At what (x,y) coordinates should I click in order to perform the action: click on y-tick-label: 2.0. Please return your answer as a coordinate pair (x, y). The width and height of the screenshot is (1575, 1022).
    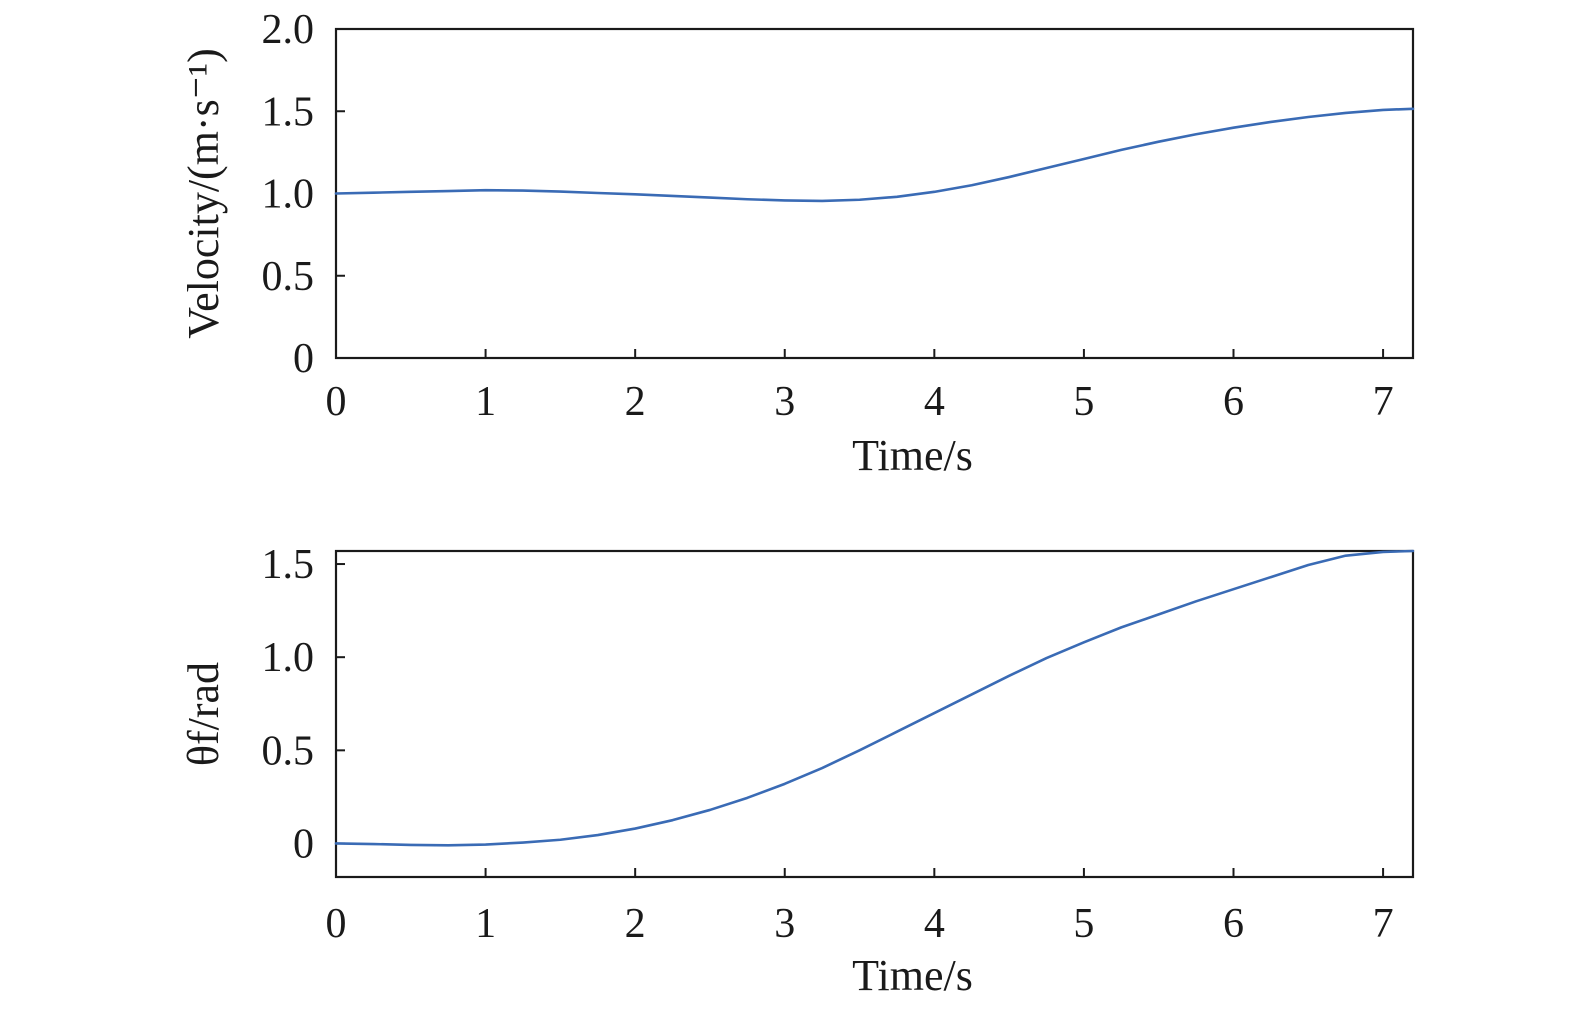
    Looking at the image, I should click on (288, 30).